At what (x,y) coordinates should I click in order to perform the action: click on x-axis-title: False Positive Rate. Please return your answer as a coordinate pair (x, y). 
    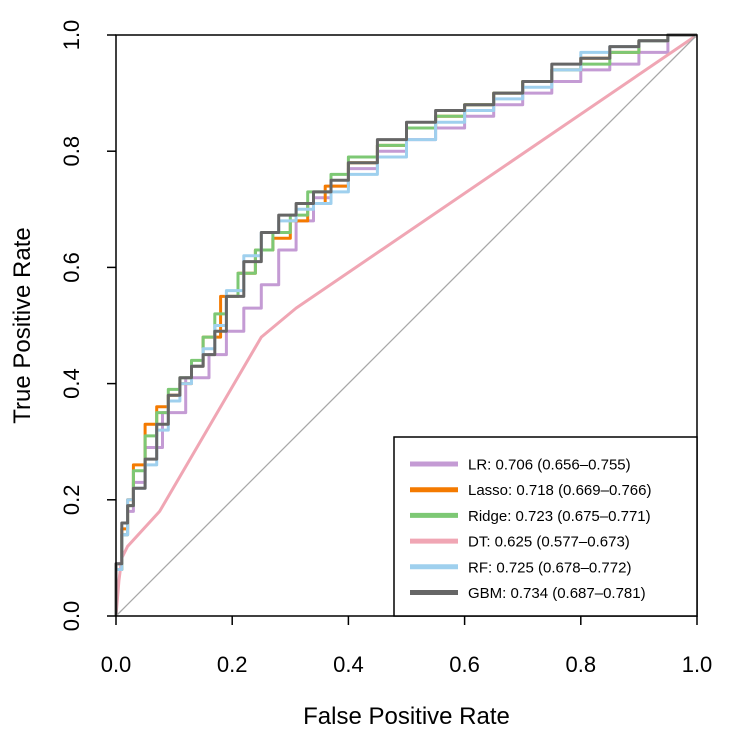
    Looking at the image, I should click on (406, 716).